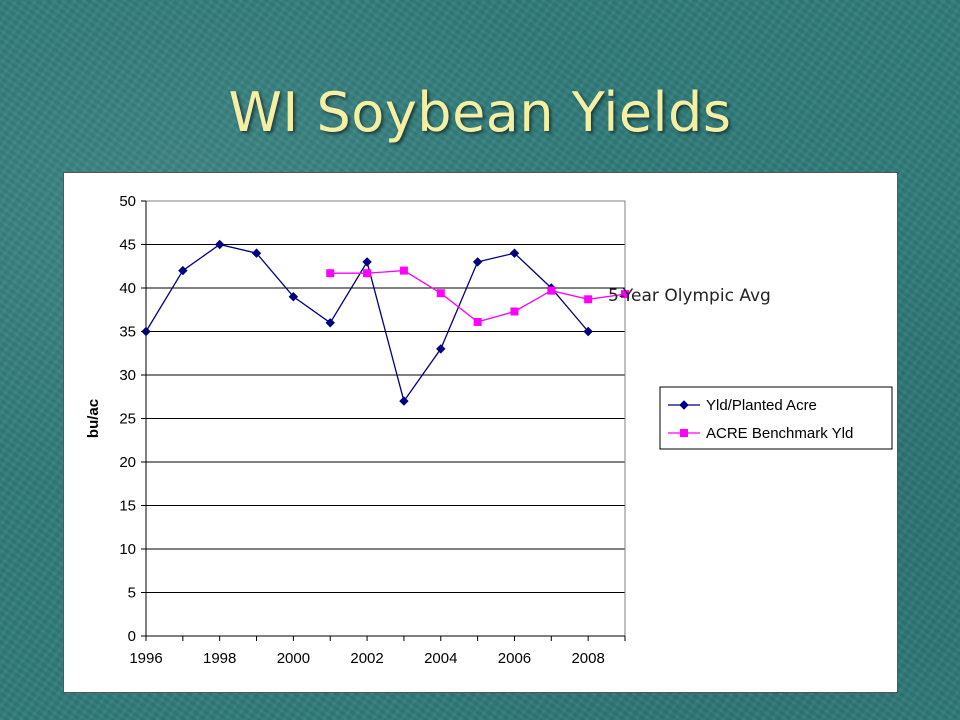  What do you see at coordinates (127, 201) in the screenshot?
I see `y-tick-label: 50` at bounding box center [127, 201].